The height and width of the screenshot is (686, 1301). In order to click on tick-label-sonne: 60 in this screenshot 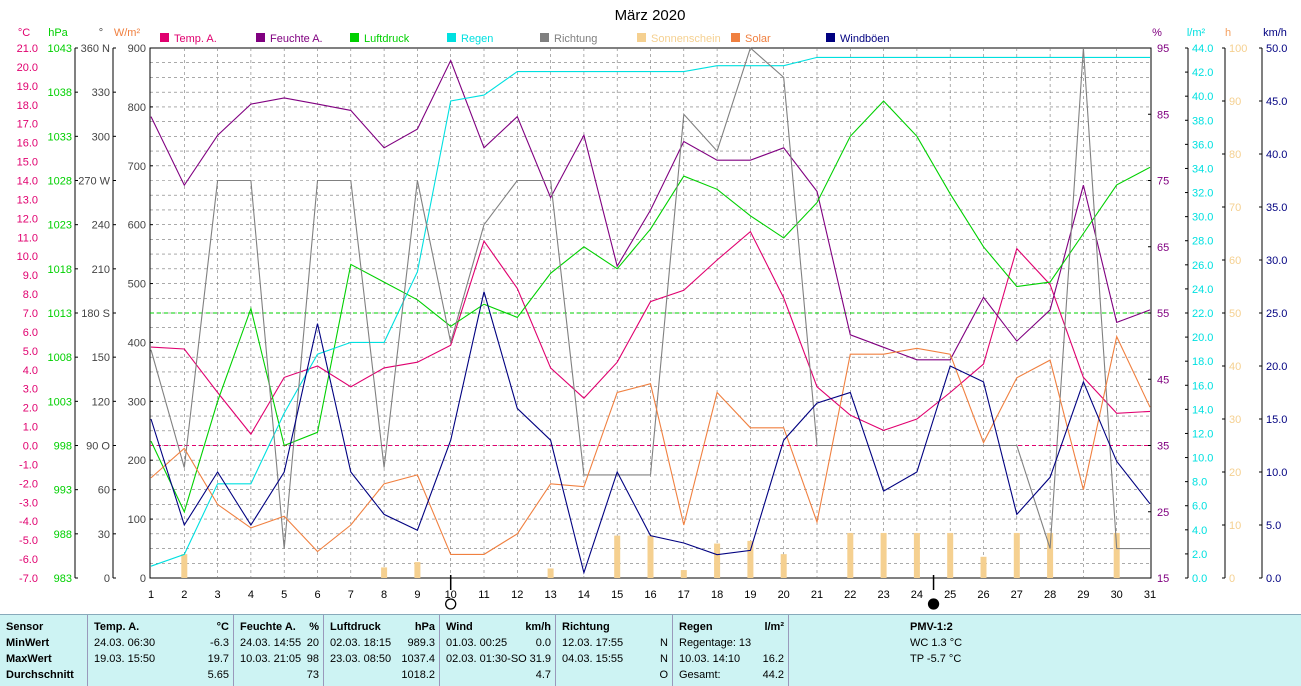, I will do `click(1235, 261)`.